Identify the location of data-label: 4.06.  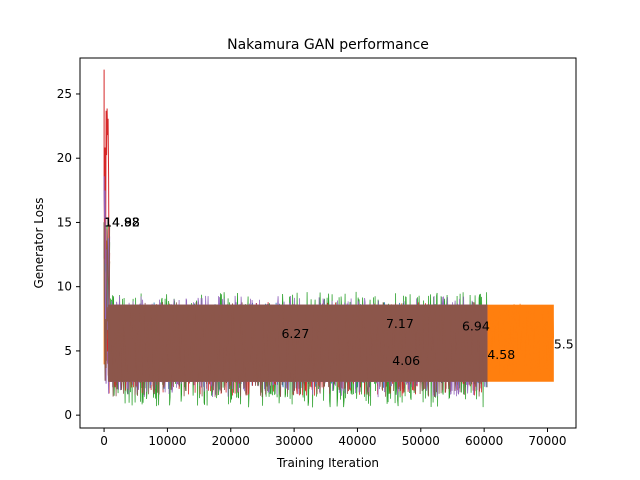
(406, 360).